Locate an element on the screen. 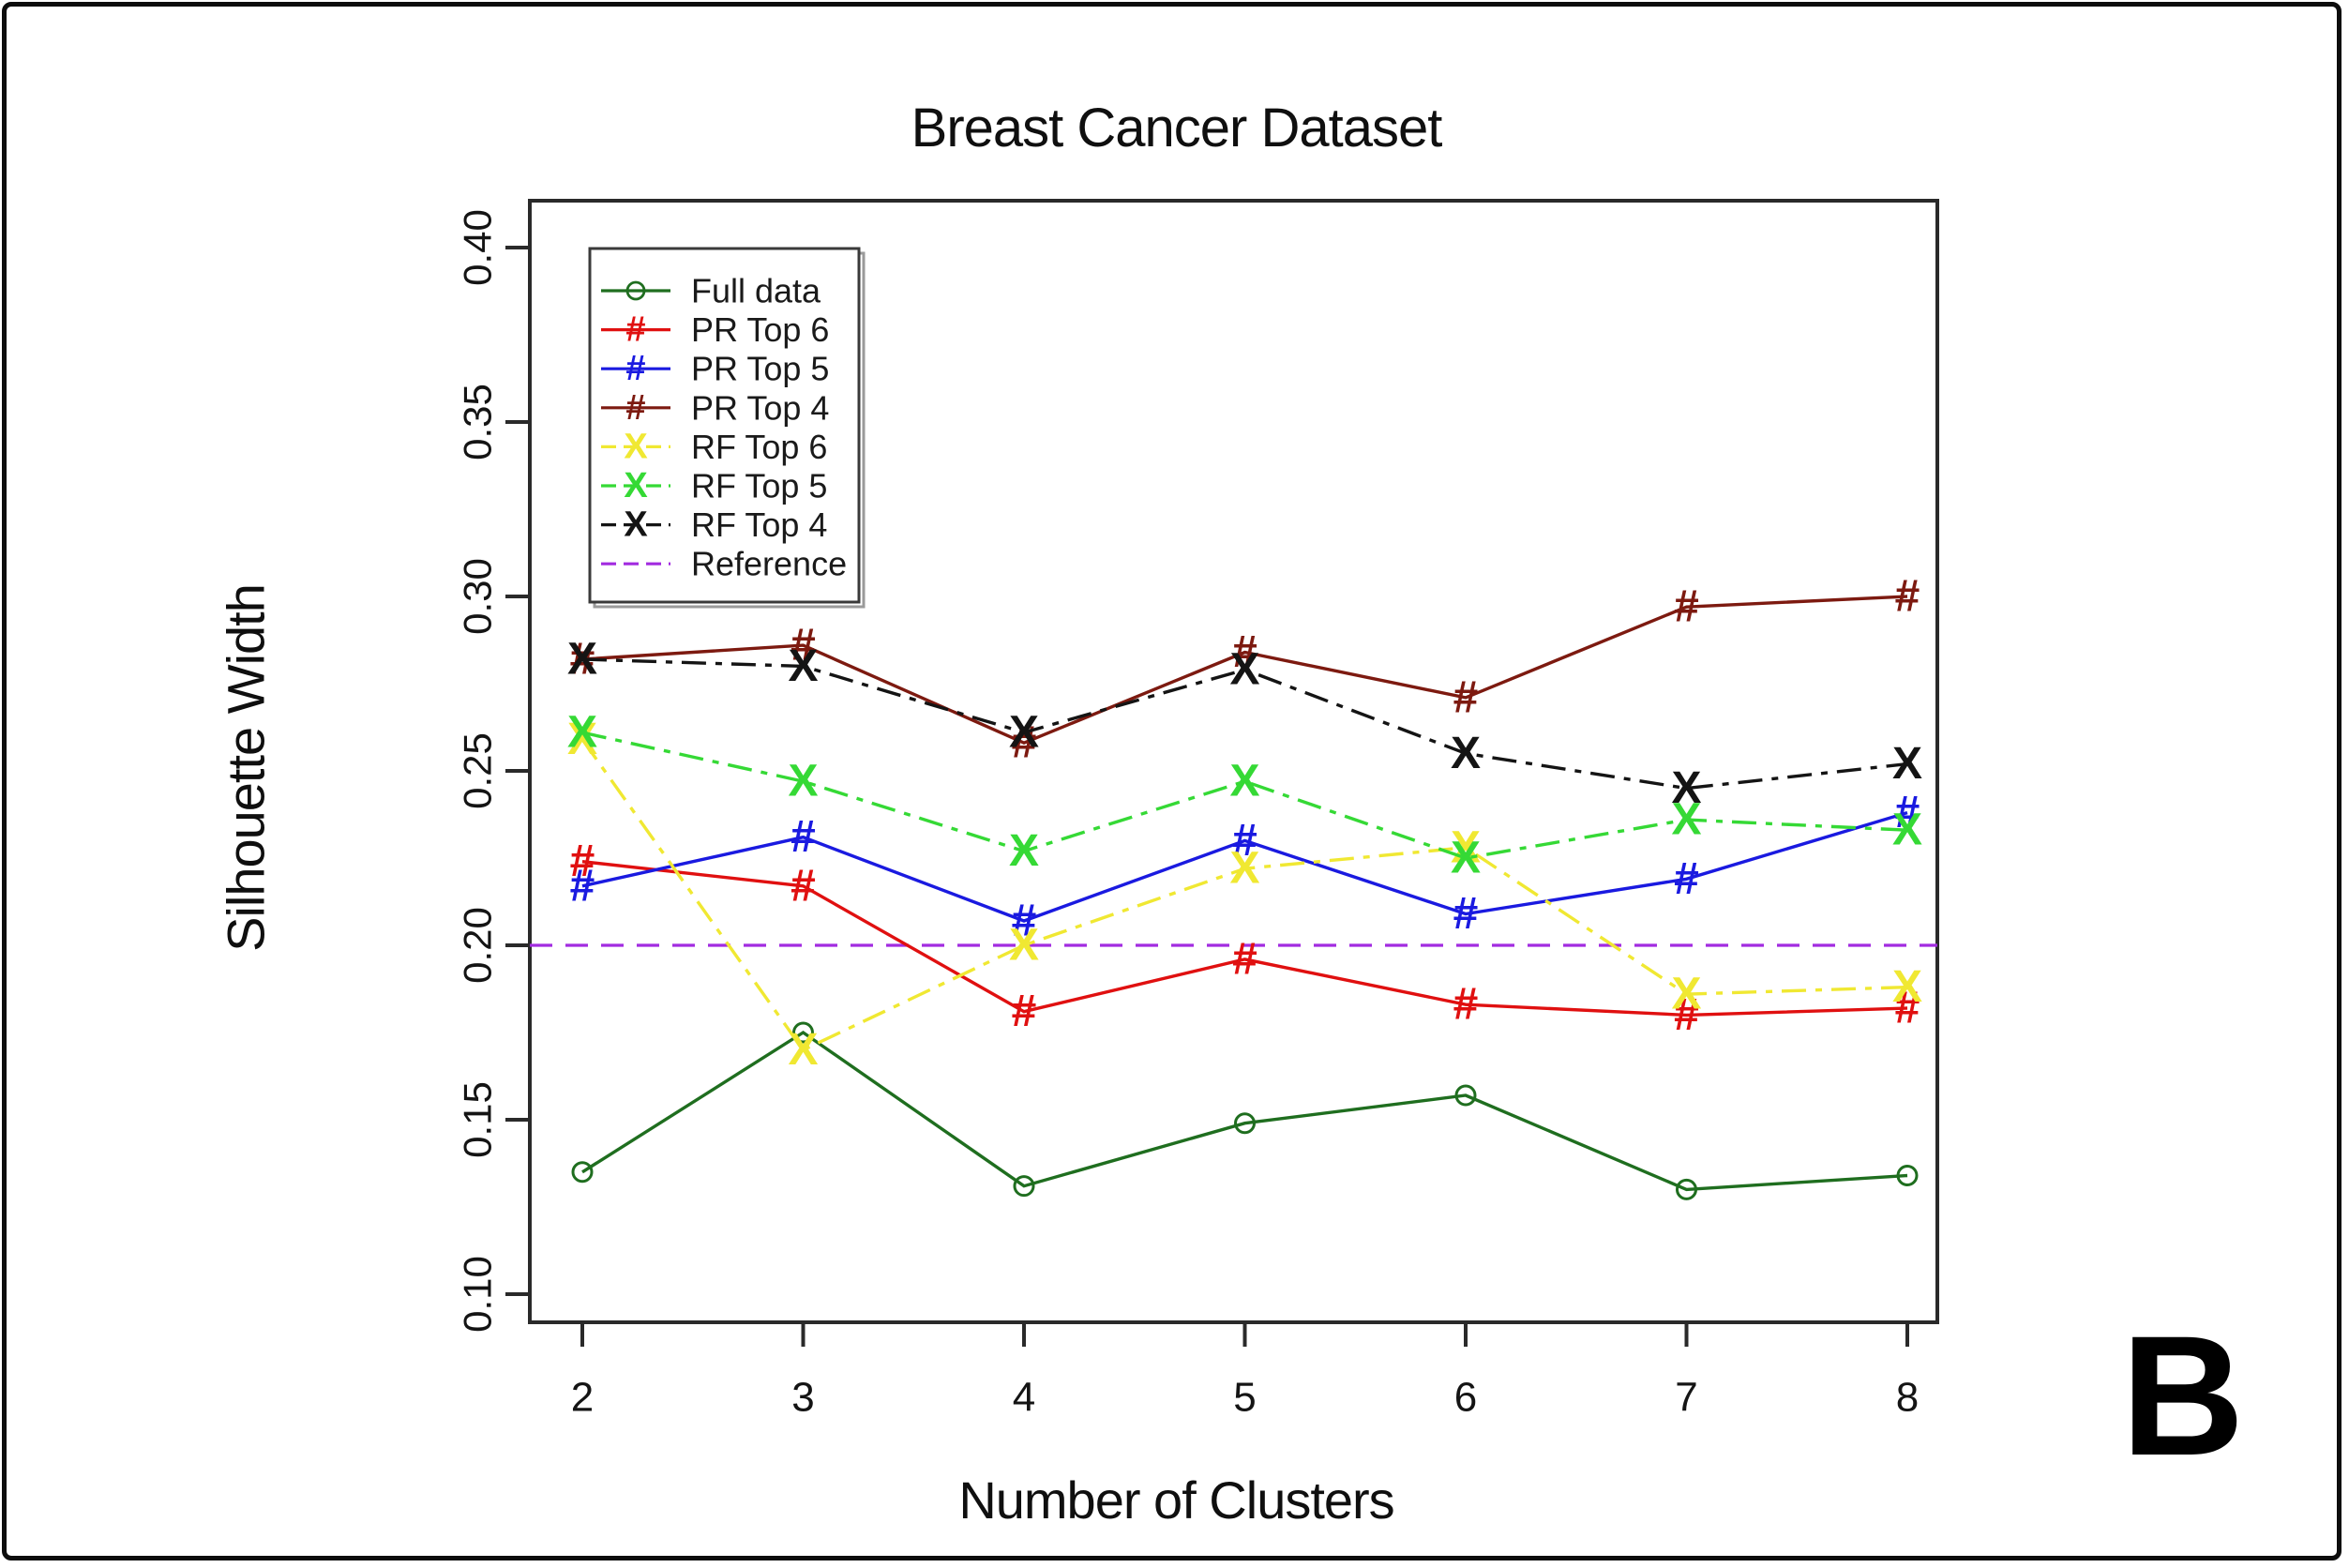 Image resolution: width=2349 pixels, height=1568 pixels. legend-label: Full data is located at coordinates (756, 291).